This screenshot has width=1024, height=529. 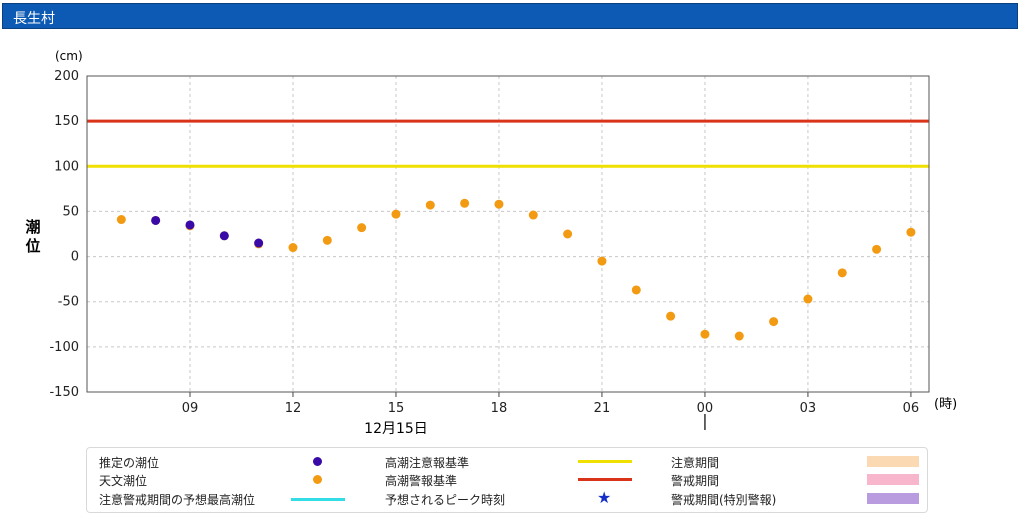 What do you see at coordinates (129, 463) in the screenshot?
I see `legend-label-estimated: 推定の潮位` at bounding box center [129, 463].